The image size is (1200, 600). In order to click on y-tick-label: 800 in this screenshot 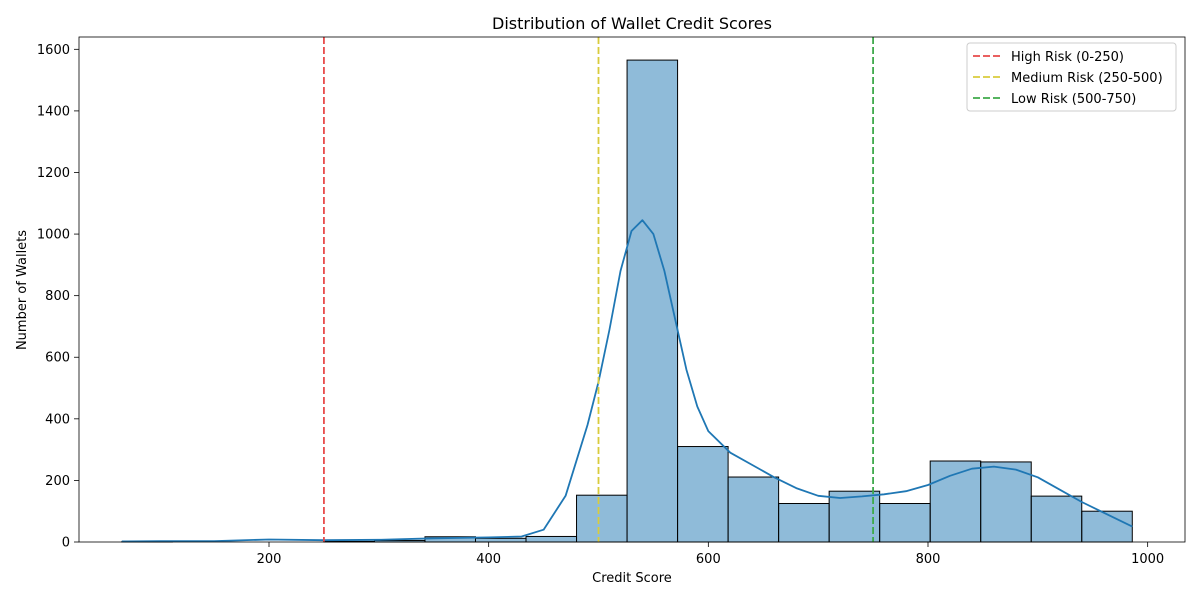, I will do `click(57, 296)`.